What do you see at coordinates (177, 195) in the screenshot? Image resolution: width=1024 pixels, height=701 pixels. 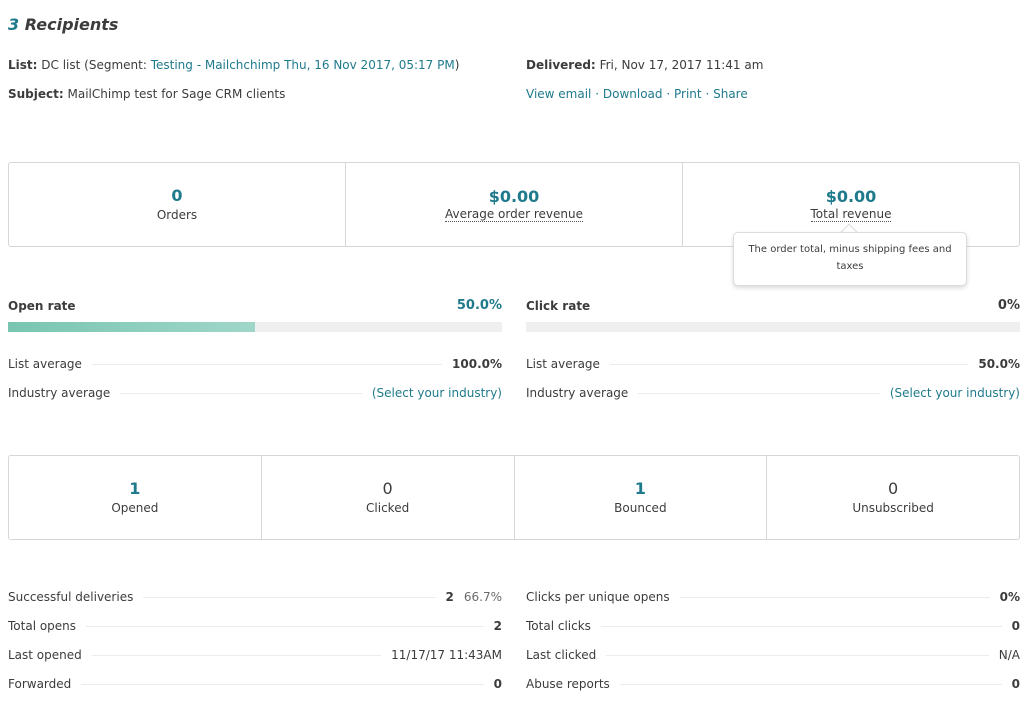 I see `orders-value: 0` at bounding box center [177, 195].